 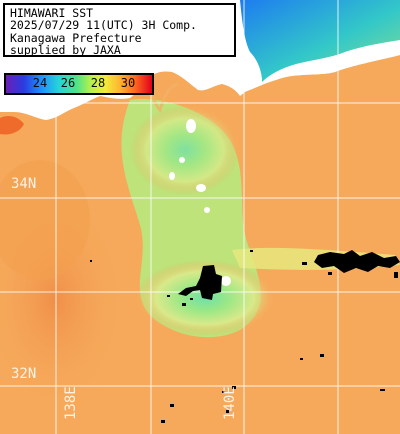 What do you see at coordinates (71, 403) in the screenshot?
I see `lon-label-138e: 138E` at bounding box center [71, 403].